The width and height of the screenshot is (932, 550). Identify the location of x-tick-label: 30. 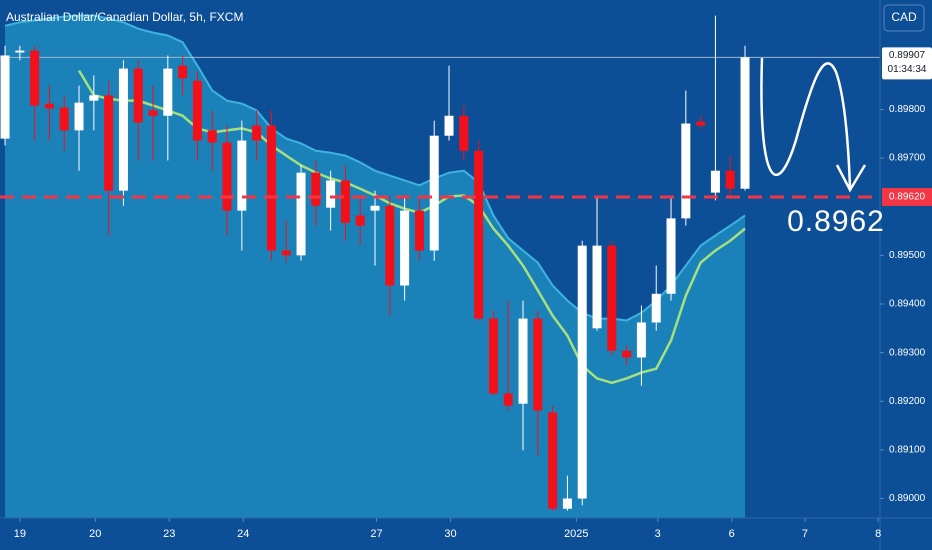
(450, 534).